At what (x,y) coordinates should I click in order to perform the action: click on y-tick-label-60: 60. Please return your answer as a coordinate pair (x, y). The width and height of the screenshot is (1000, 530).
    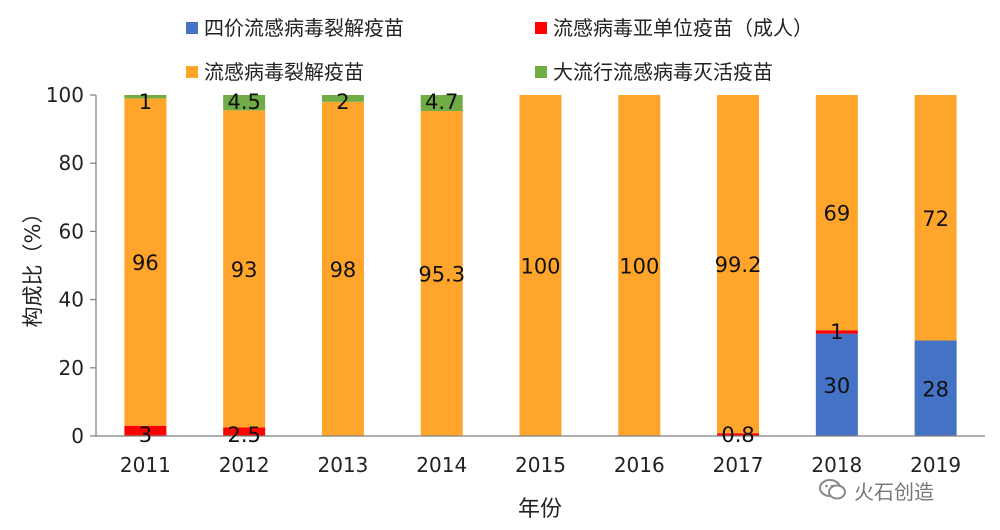
    Looking at the image, I should click on (71, 231).